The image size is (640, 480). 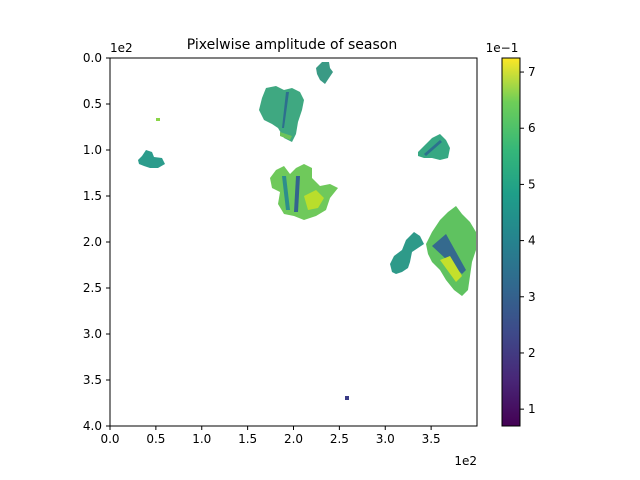 What do you see at coordinates (297, 194) in the screenshot?
I see `region-central-stripe` at bounding box center [297, 194].